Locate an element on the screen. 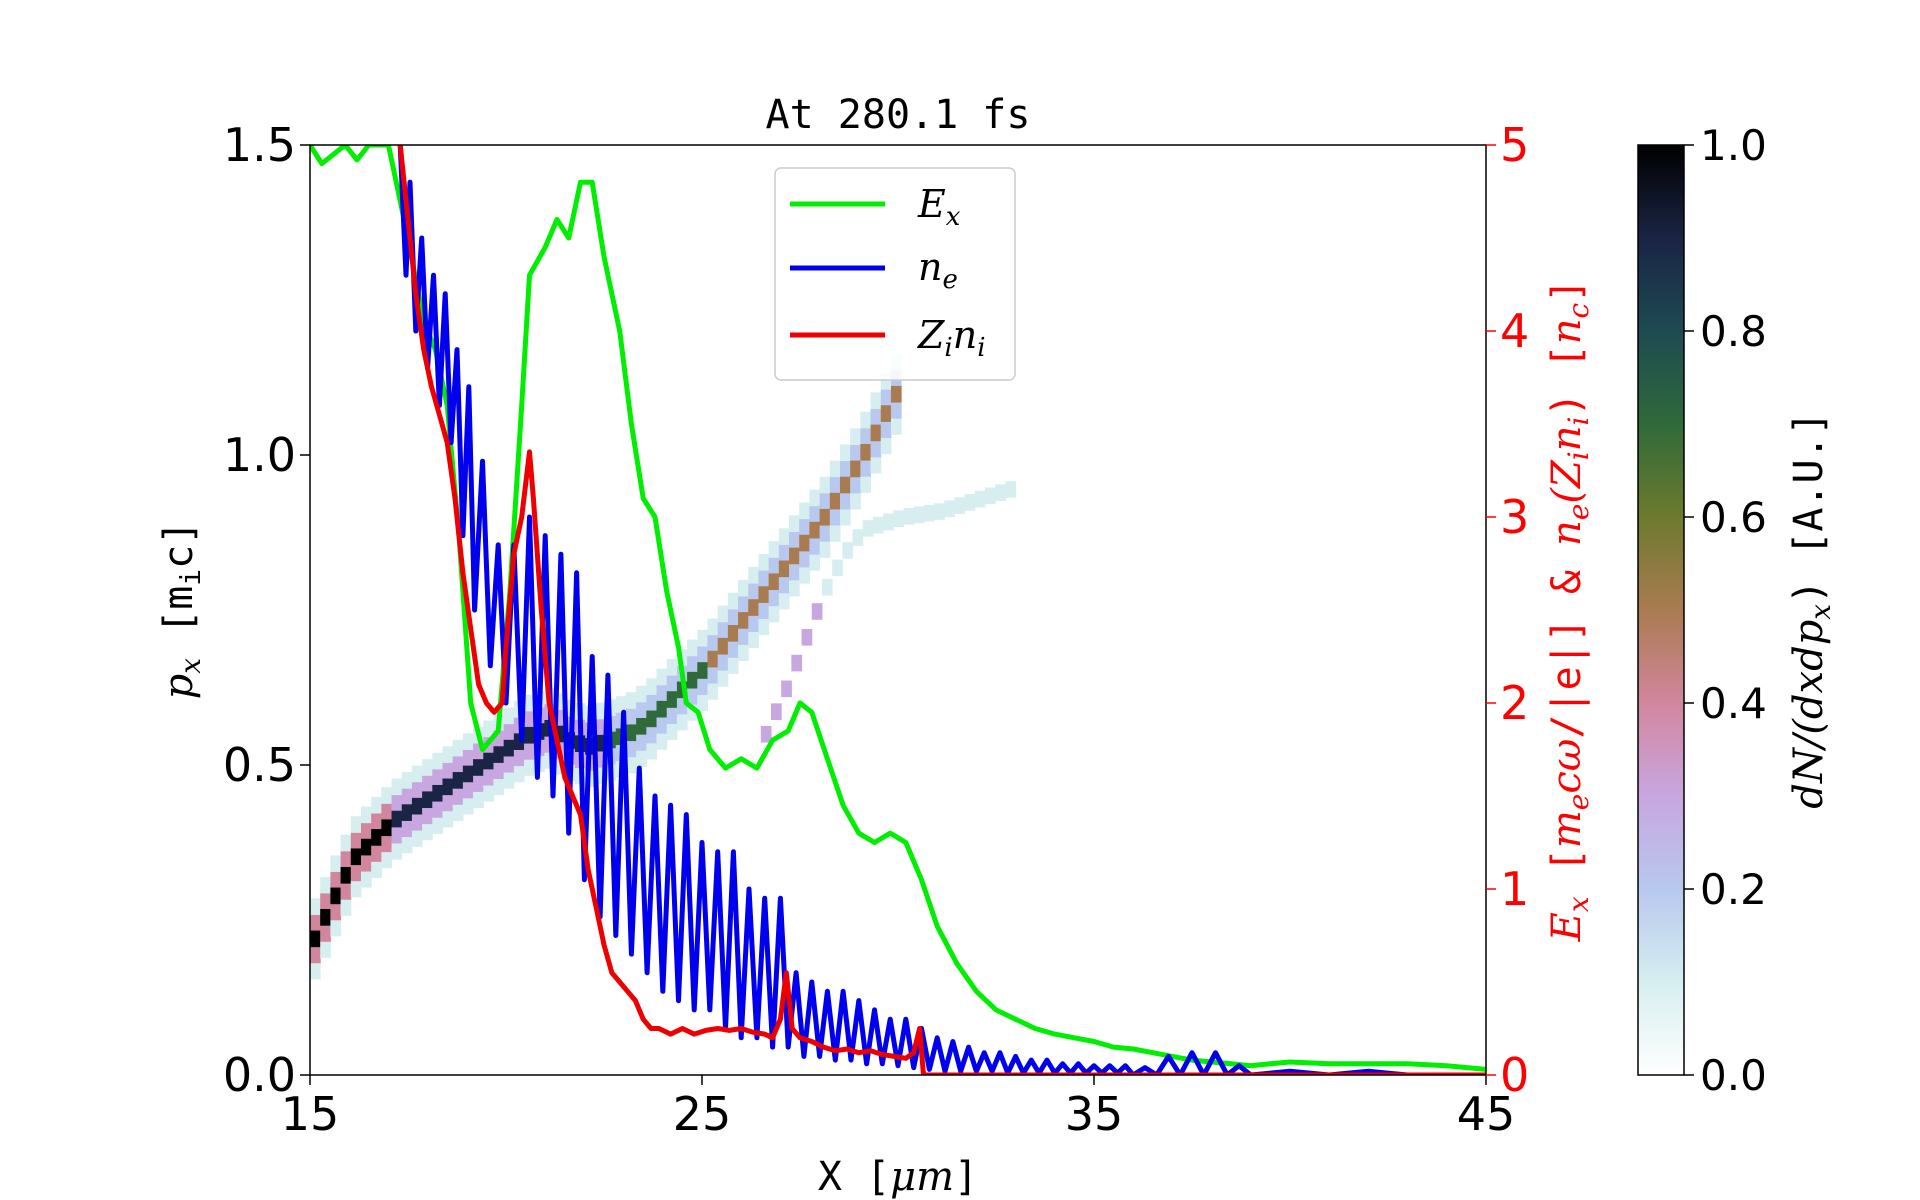 The width and height of the screenshot is (1920, 1200). y-right-tick-label: 3 is located at coordinates (1514, 517).